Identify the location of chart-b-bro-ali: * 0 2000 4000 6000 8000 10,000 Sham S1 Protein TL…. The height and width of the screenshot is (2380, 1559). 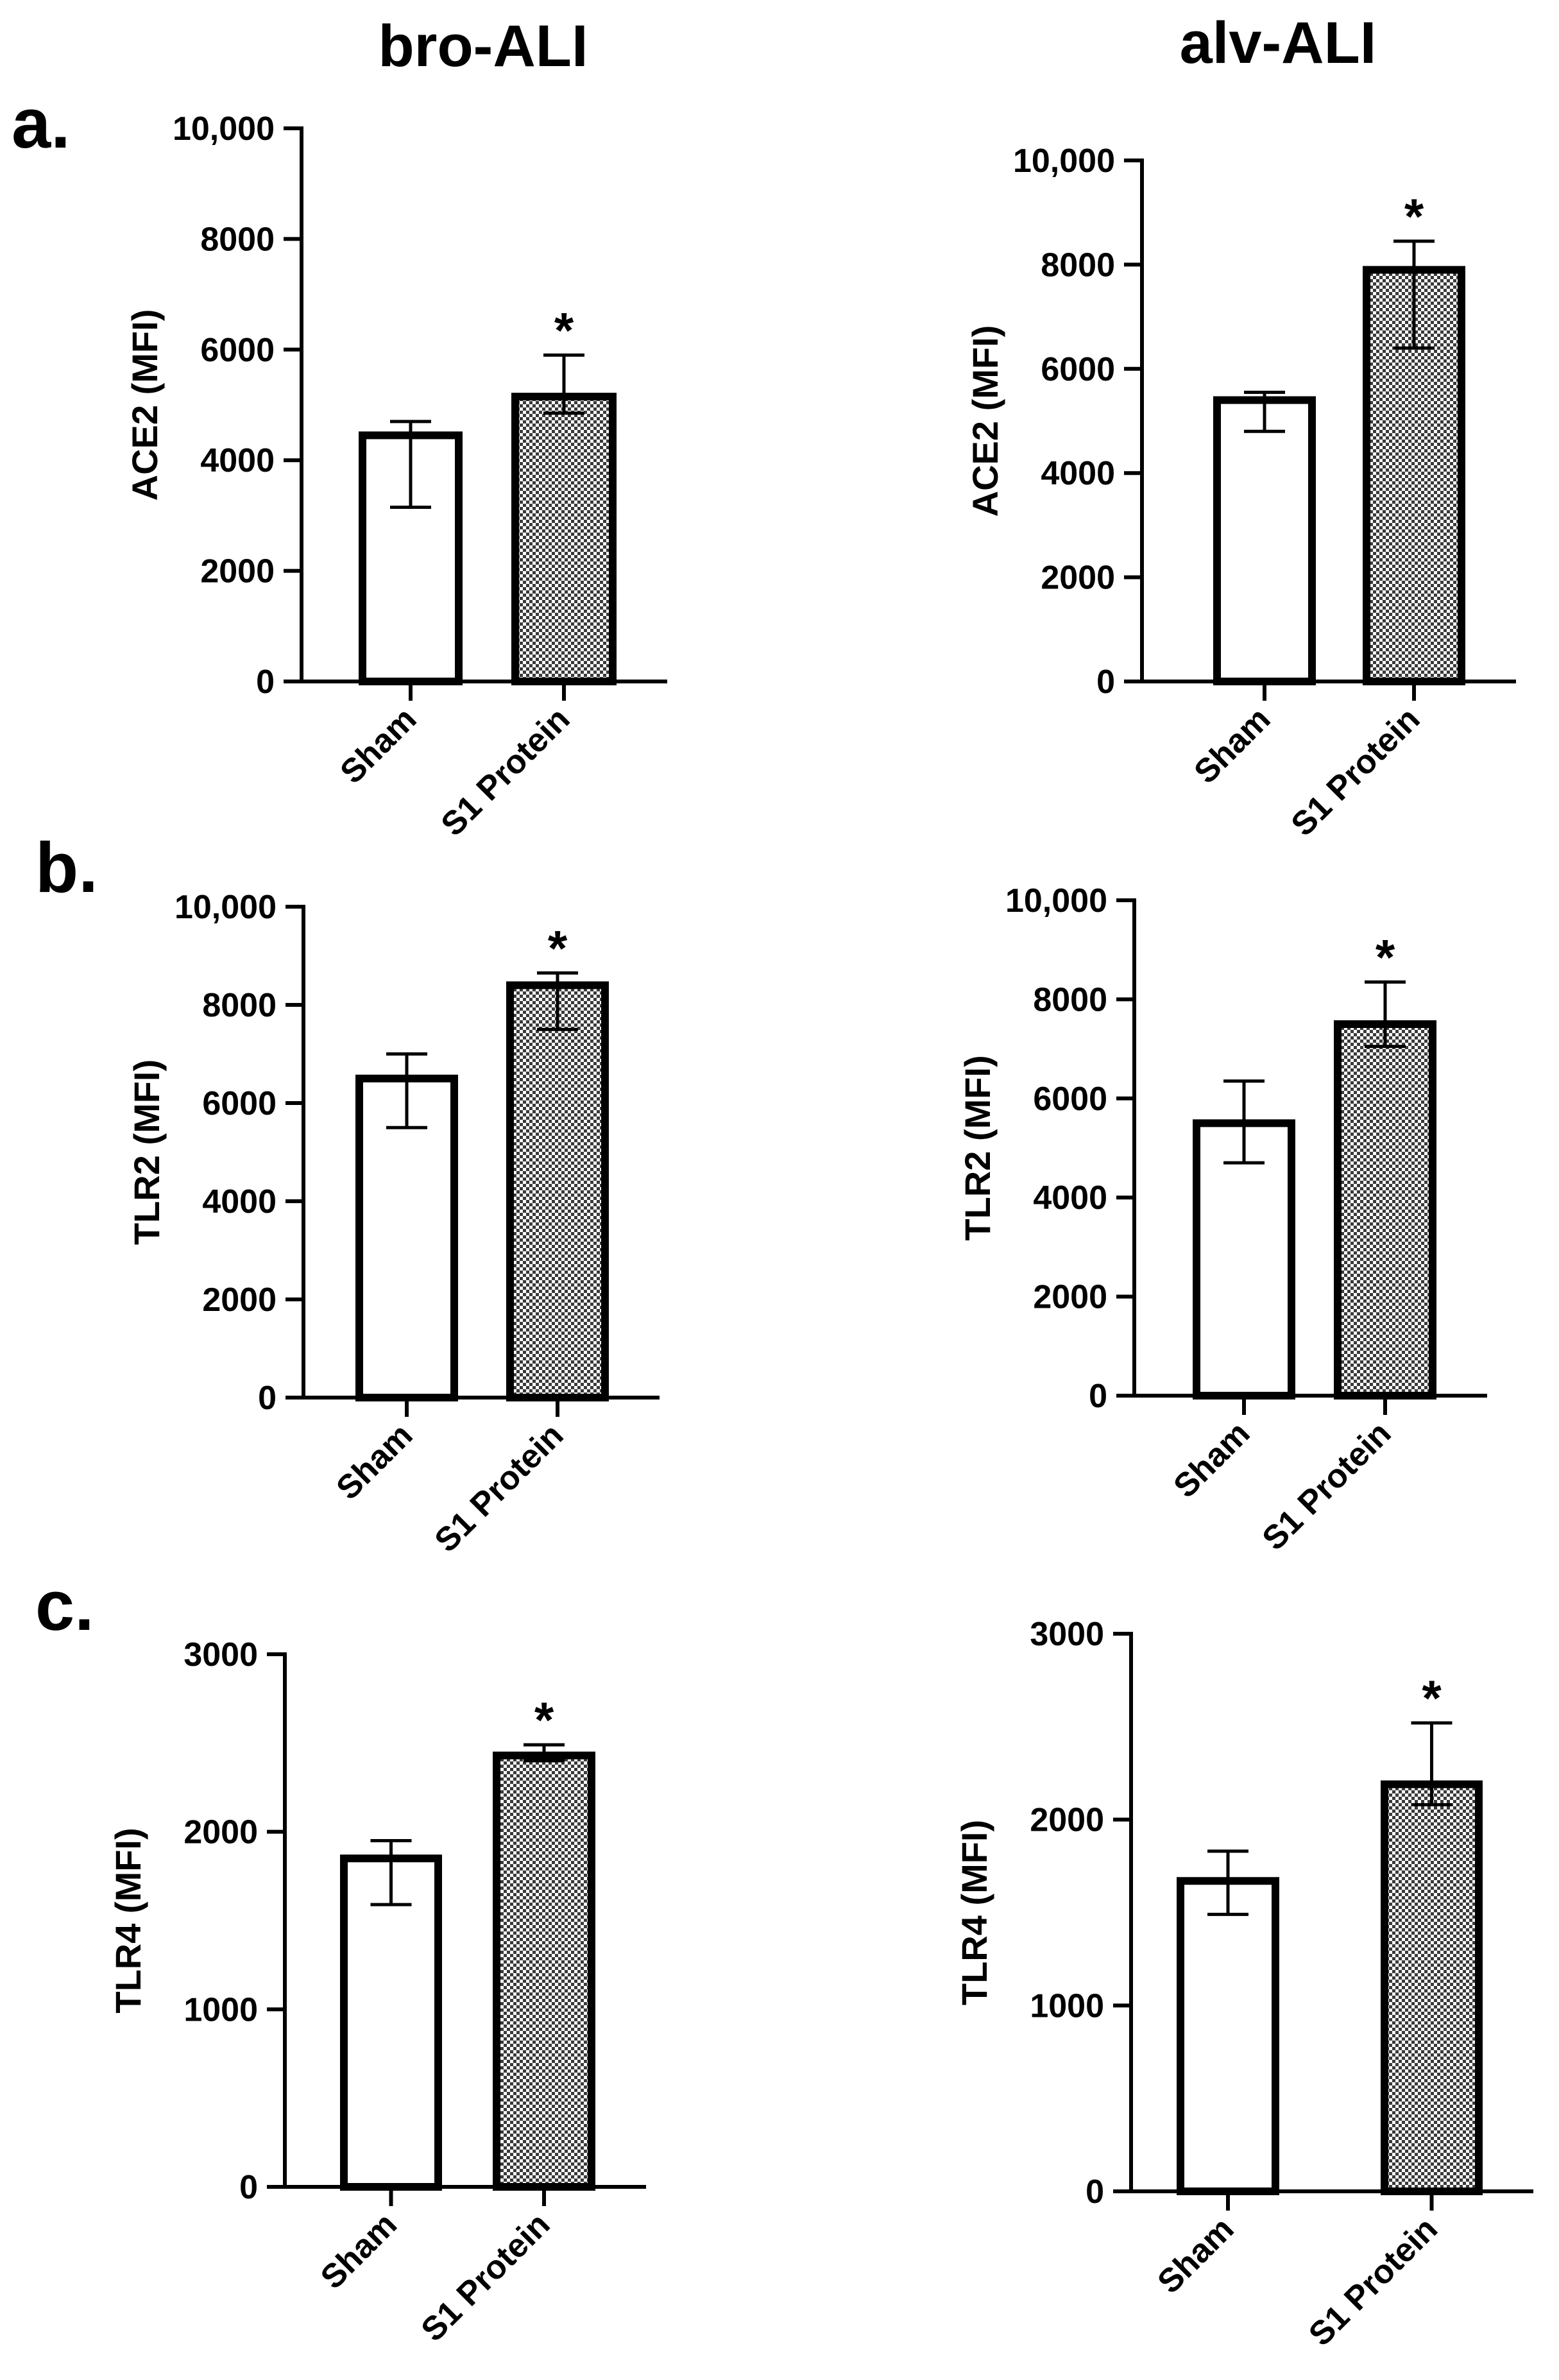
(393, 1224).